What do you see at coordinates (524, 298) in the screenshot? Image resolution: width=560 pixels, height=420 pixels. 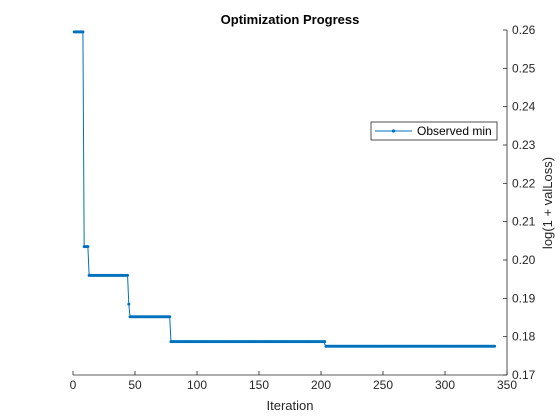 I see `y-tick-label: 0.19` at bounding box center [524, 298].